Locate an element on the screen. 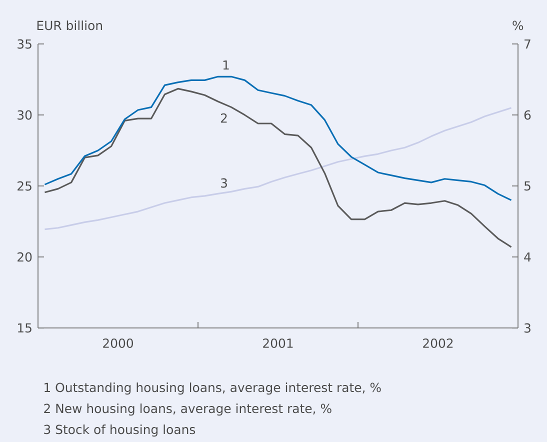  x-tick-label: 2002 is located at coordinates (438, 343).